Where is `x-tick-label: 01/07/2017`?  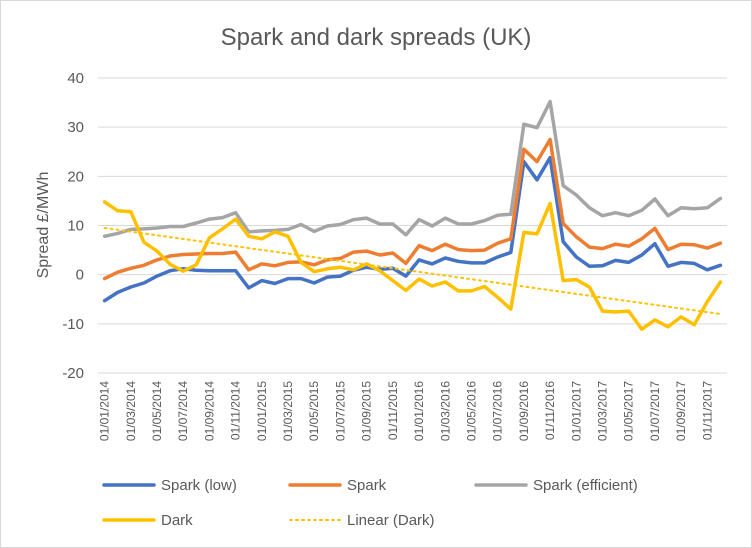 x-tick-label: 01/07/2017 is located at coordinates (655, 411).